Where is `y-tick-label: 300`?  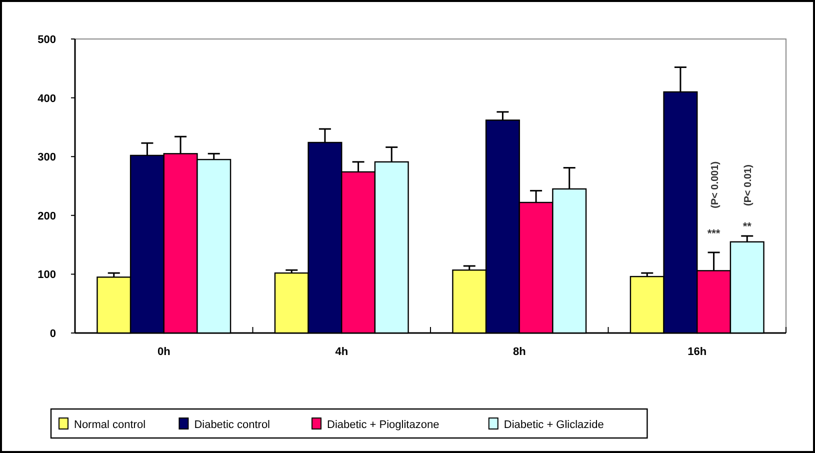 y-tick-label: 300 is located at coordinates (47, 158).